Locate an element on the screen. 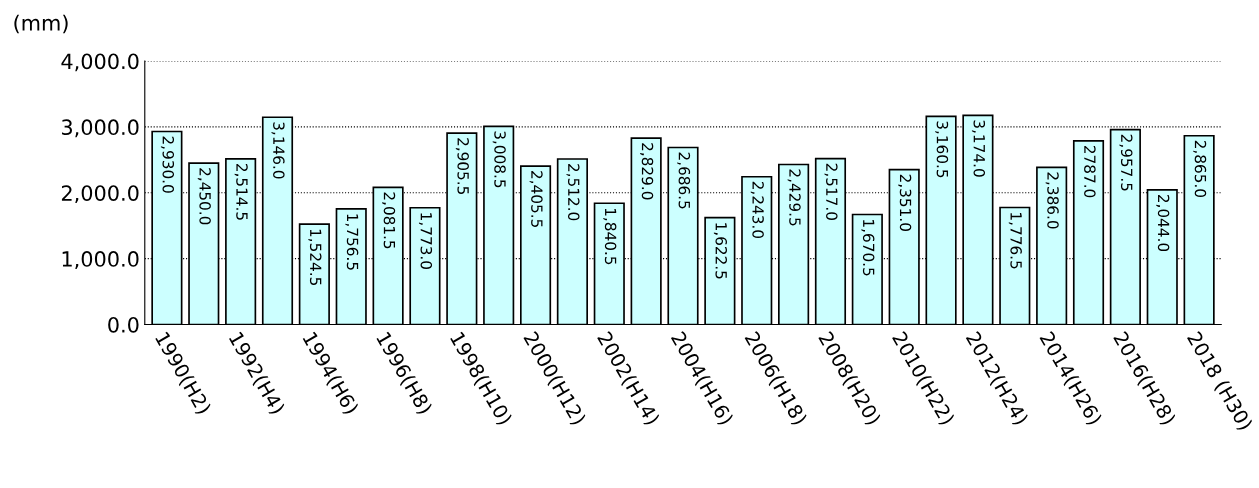 This screenshot has width=1259, height=488. data-label: 2,865.0 is located at coordinates (1200, 169).